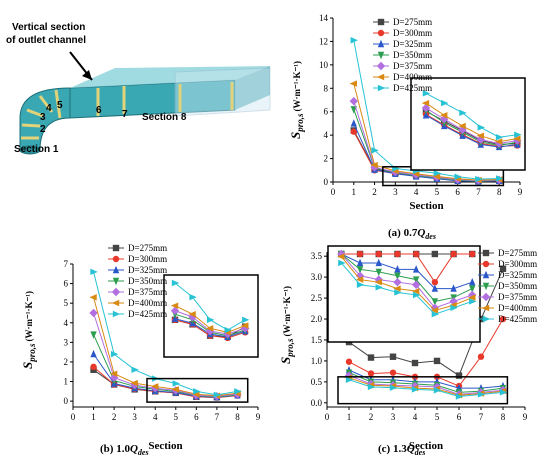  I want to click on section-num-5: 5, so click(60, 105).